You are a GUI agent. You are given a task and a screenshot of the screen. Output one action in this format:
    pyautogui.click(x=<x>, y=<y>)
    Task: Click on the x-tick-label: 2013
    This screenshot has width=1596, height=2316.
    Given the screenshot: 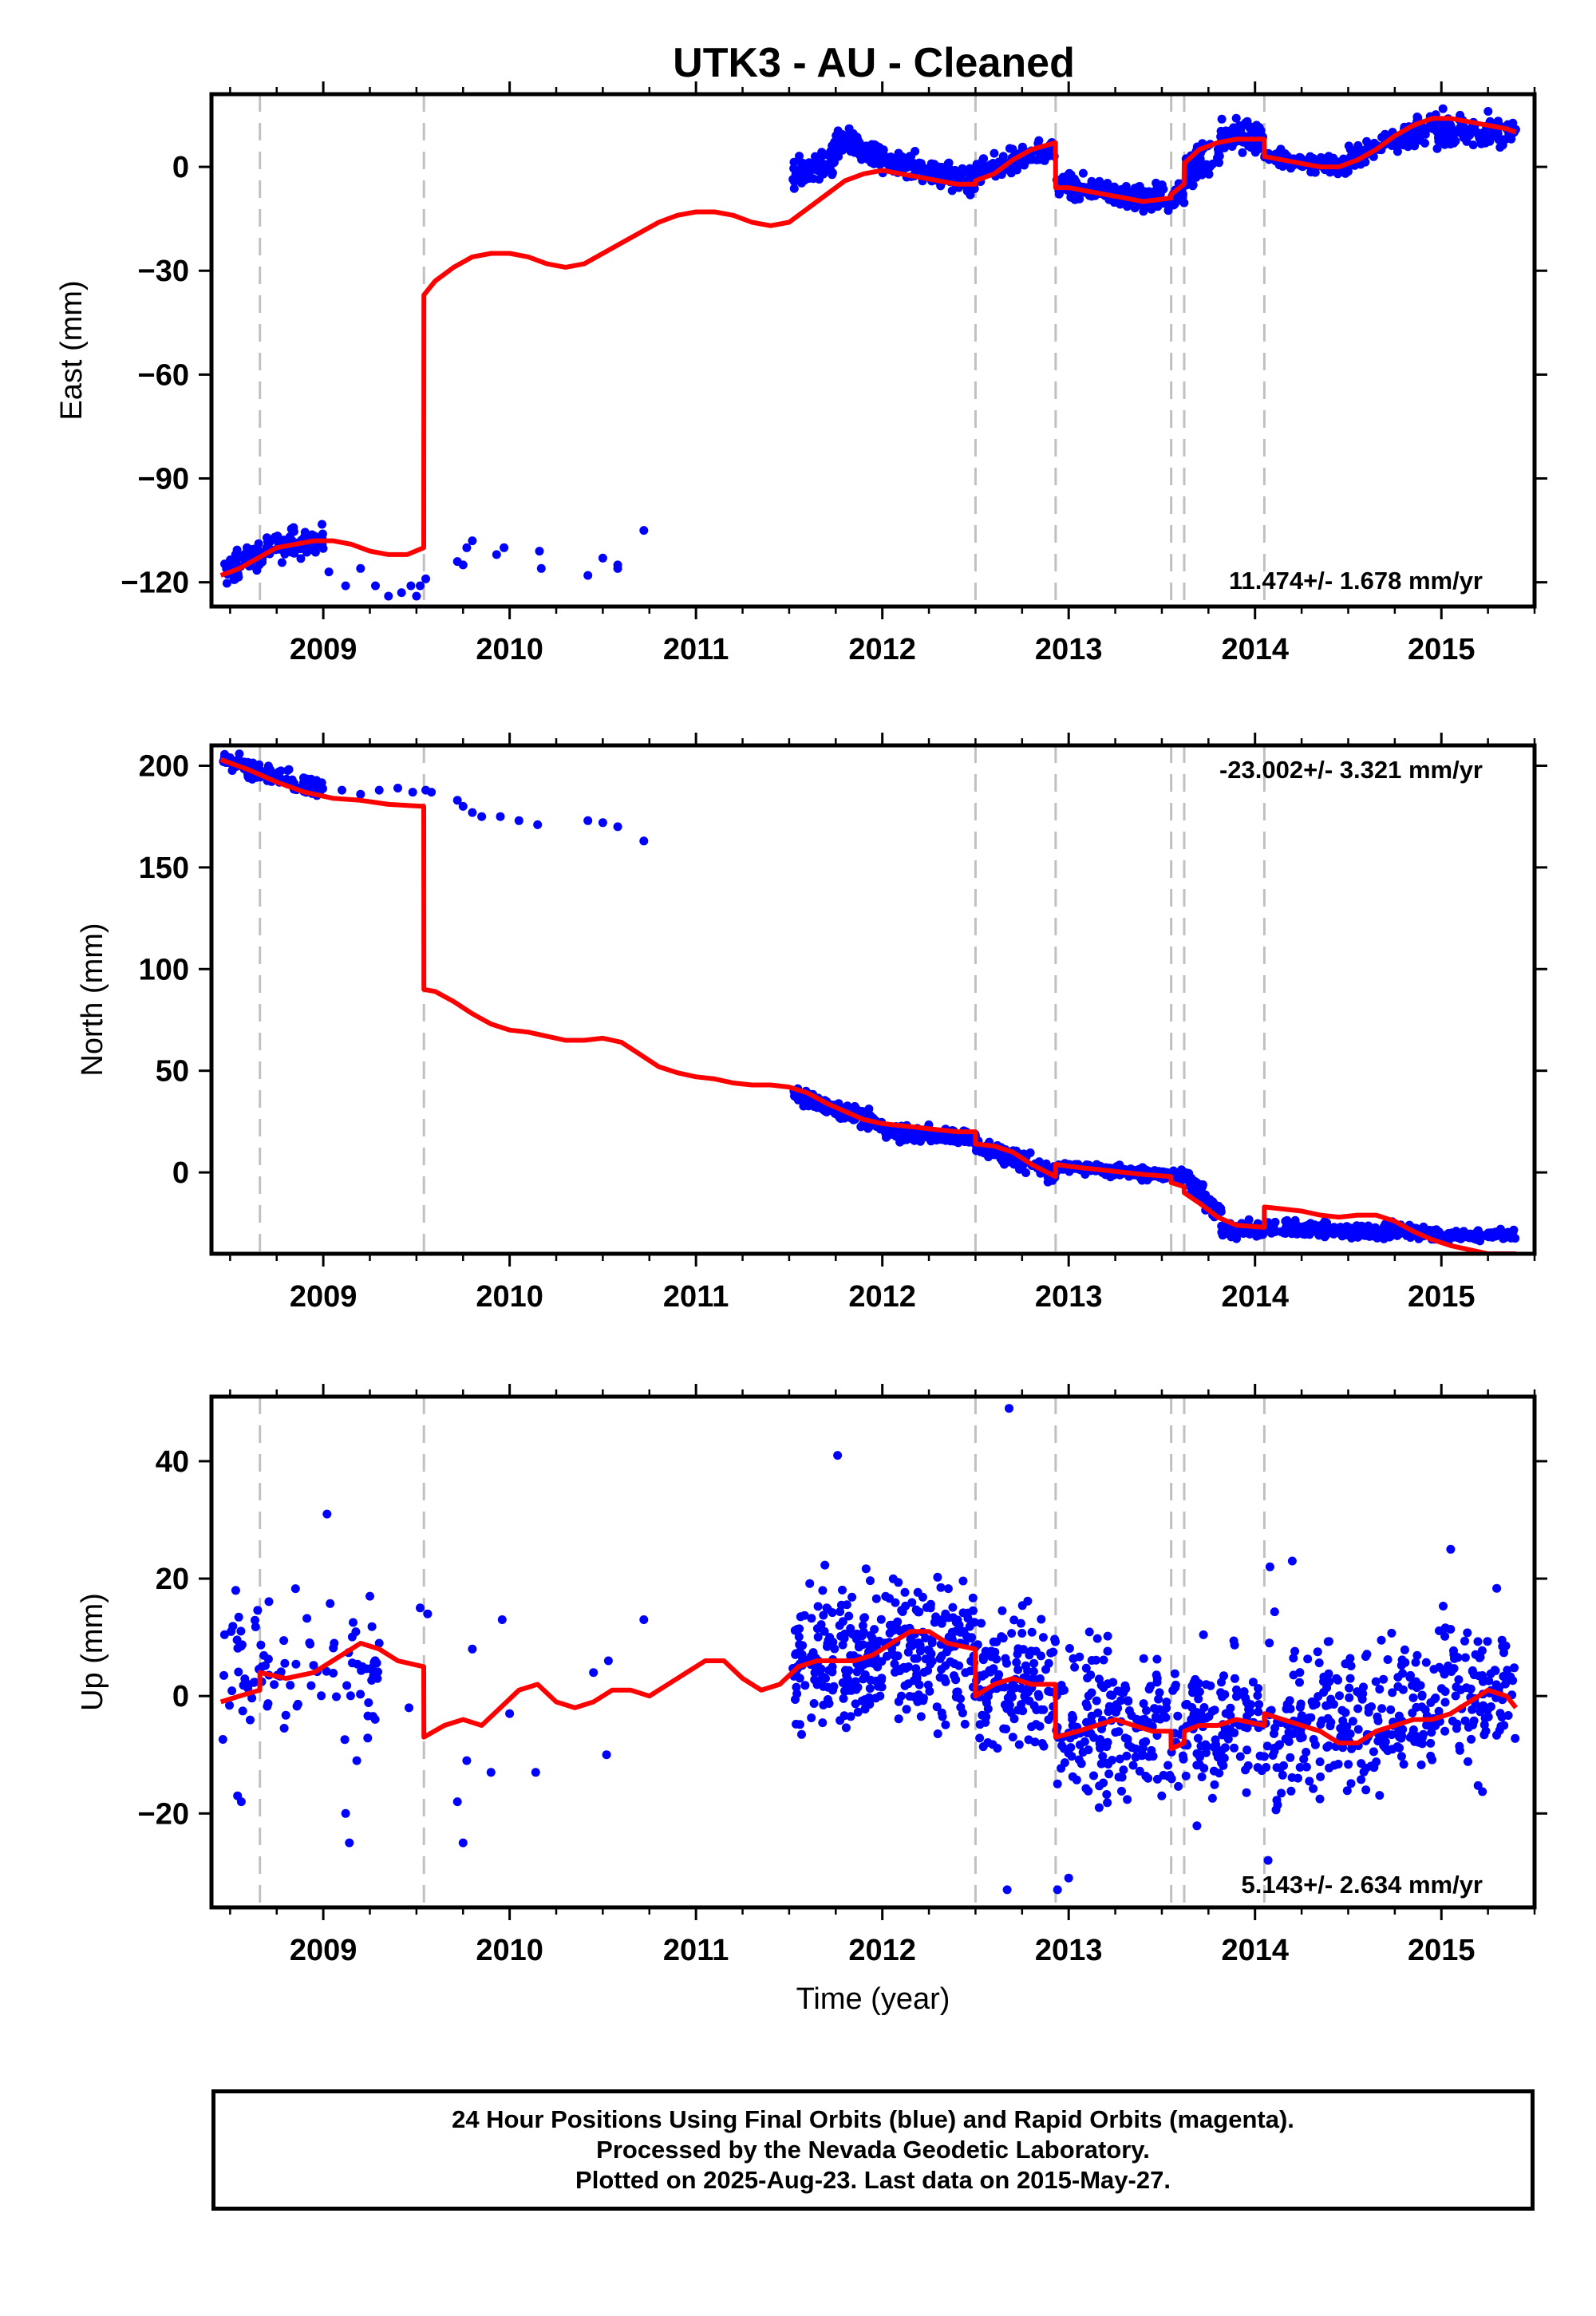 What is the action you would take?
    pyautogui.click(x=1069, y=649)
    